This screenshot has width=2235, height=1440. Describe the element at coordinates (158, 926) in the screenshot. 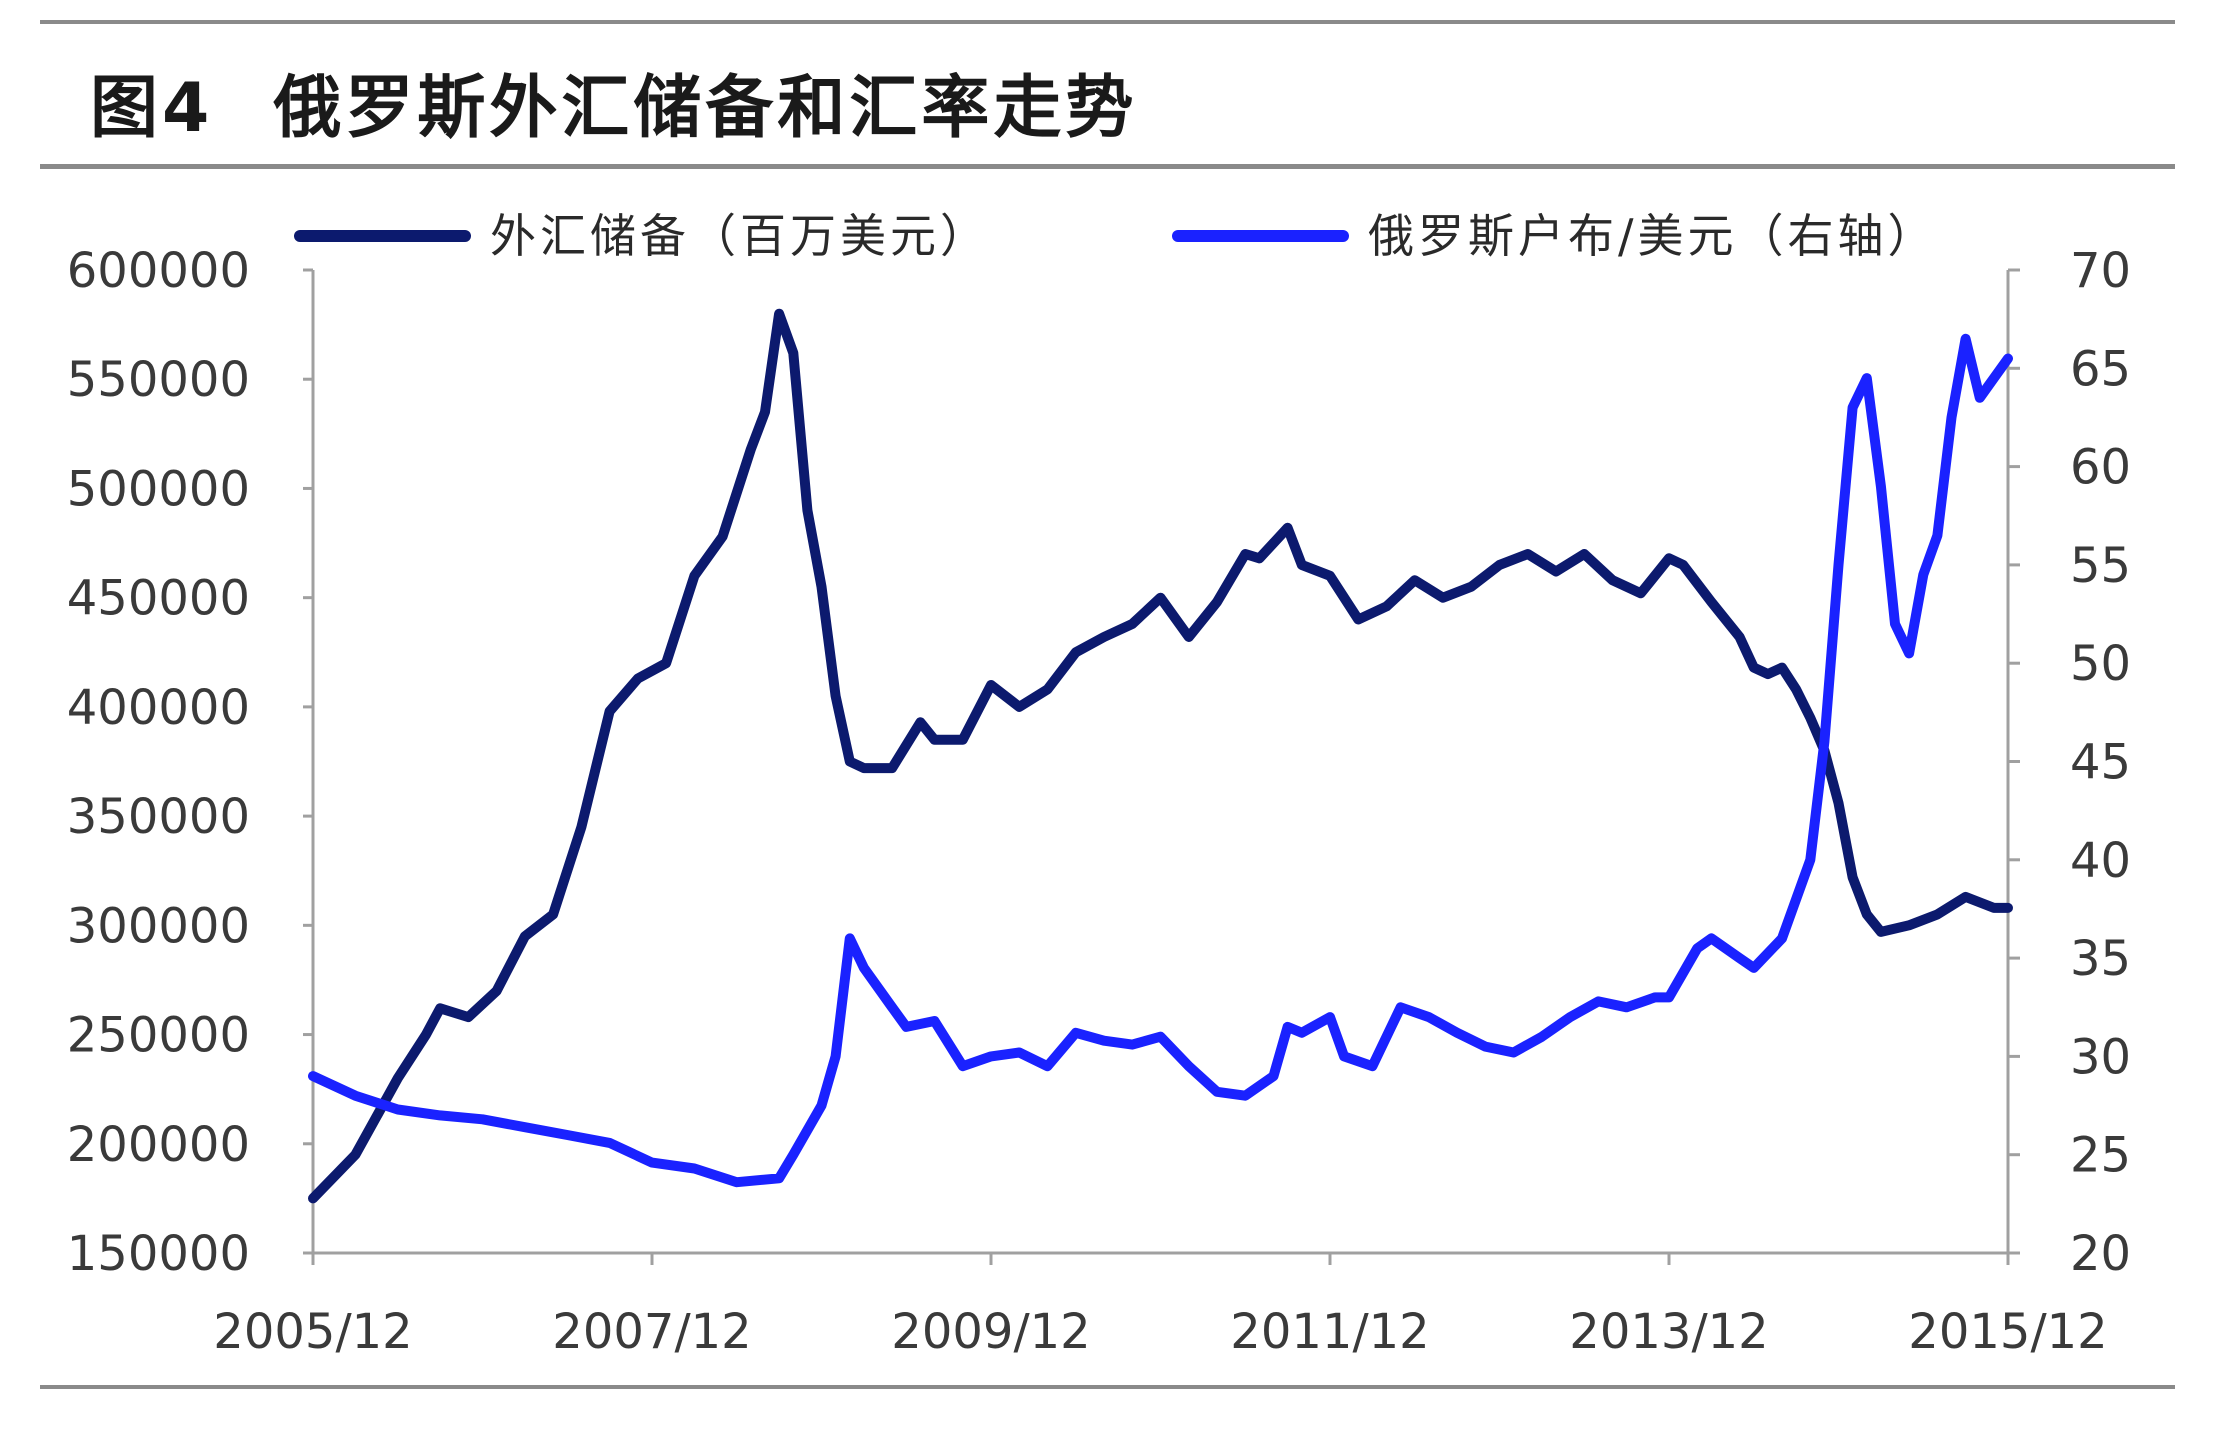

I see `left-y-tick-label: 300000` at that location.